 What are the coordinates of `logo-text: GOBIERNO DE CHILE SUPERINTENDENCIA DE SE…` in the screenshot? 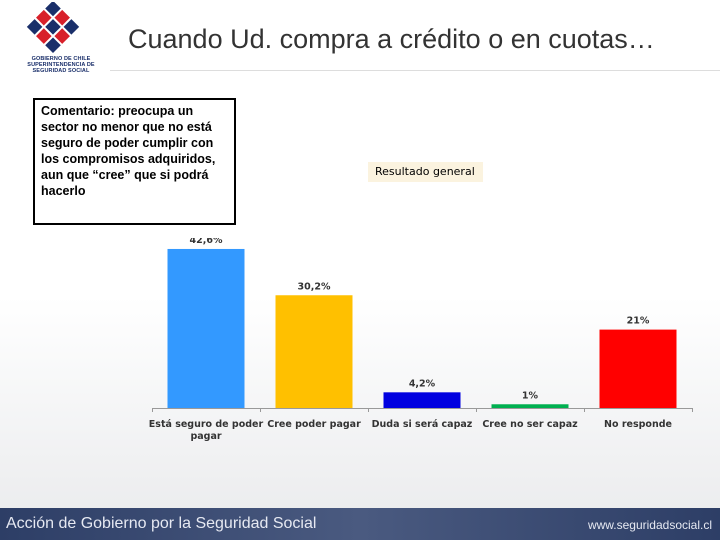 It's located at (61, 65).